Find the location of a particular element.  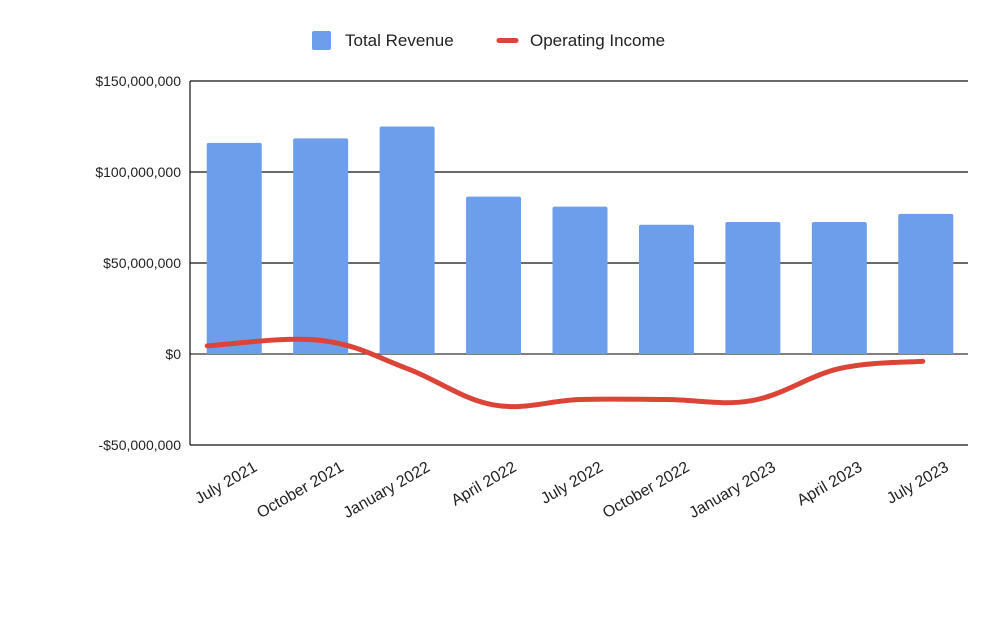

x-tick-label: October 2021 is located at coordinates (300, 490).